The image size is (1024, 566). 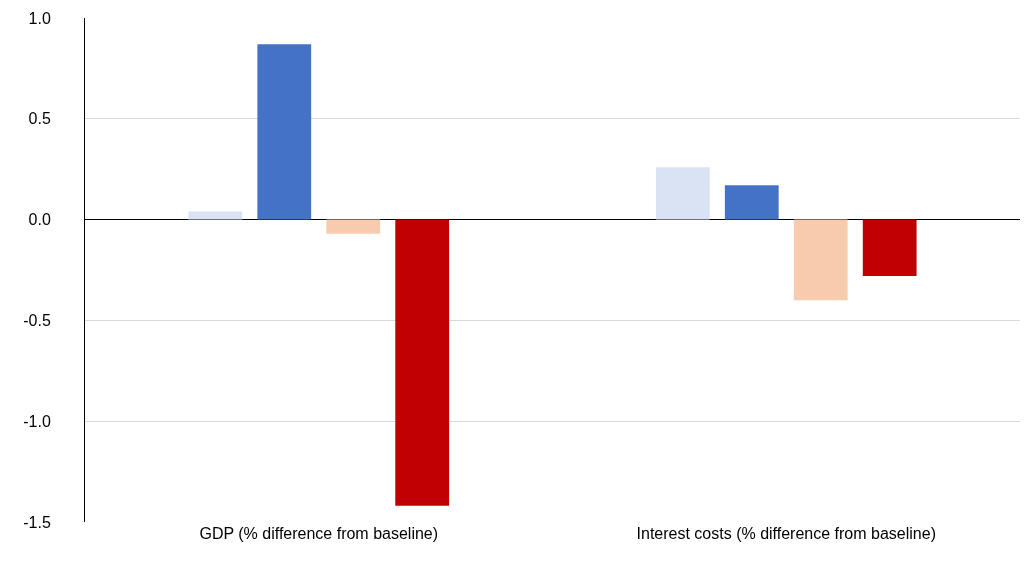 I want to click on y-tick-label: 1.0, so click(x=39, y=18).